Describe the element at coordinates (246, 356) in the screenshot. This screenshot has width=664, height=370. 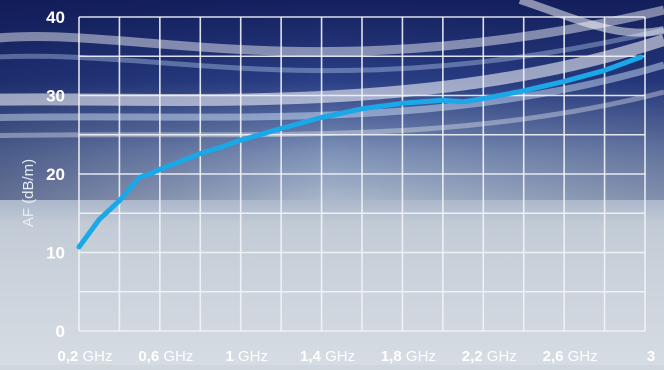
I see `x-tick-label: 1 GHz` at that location.